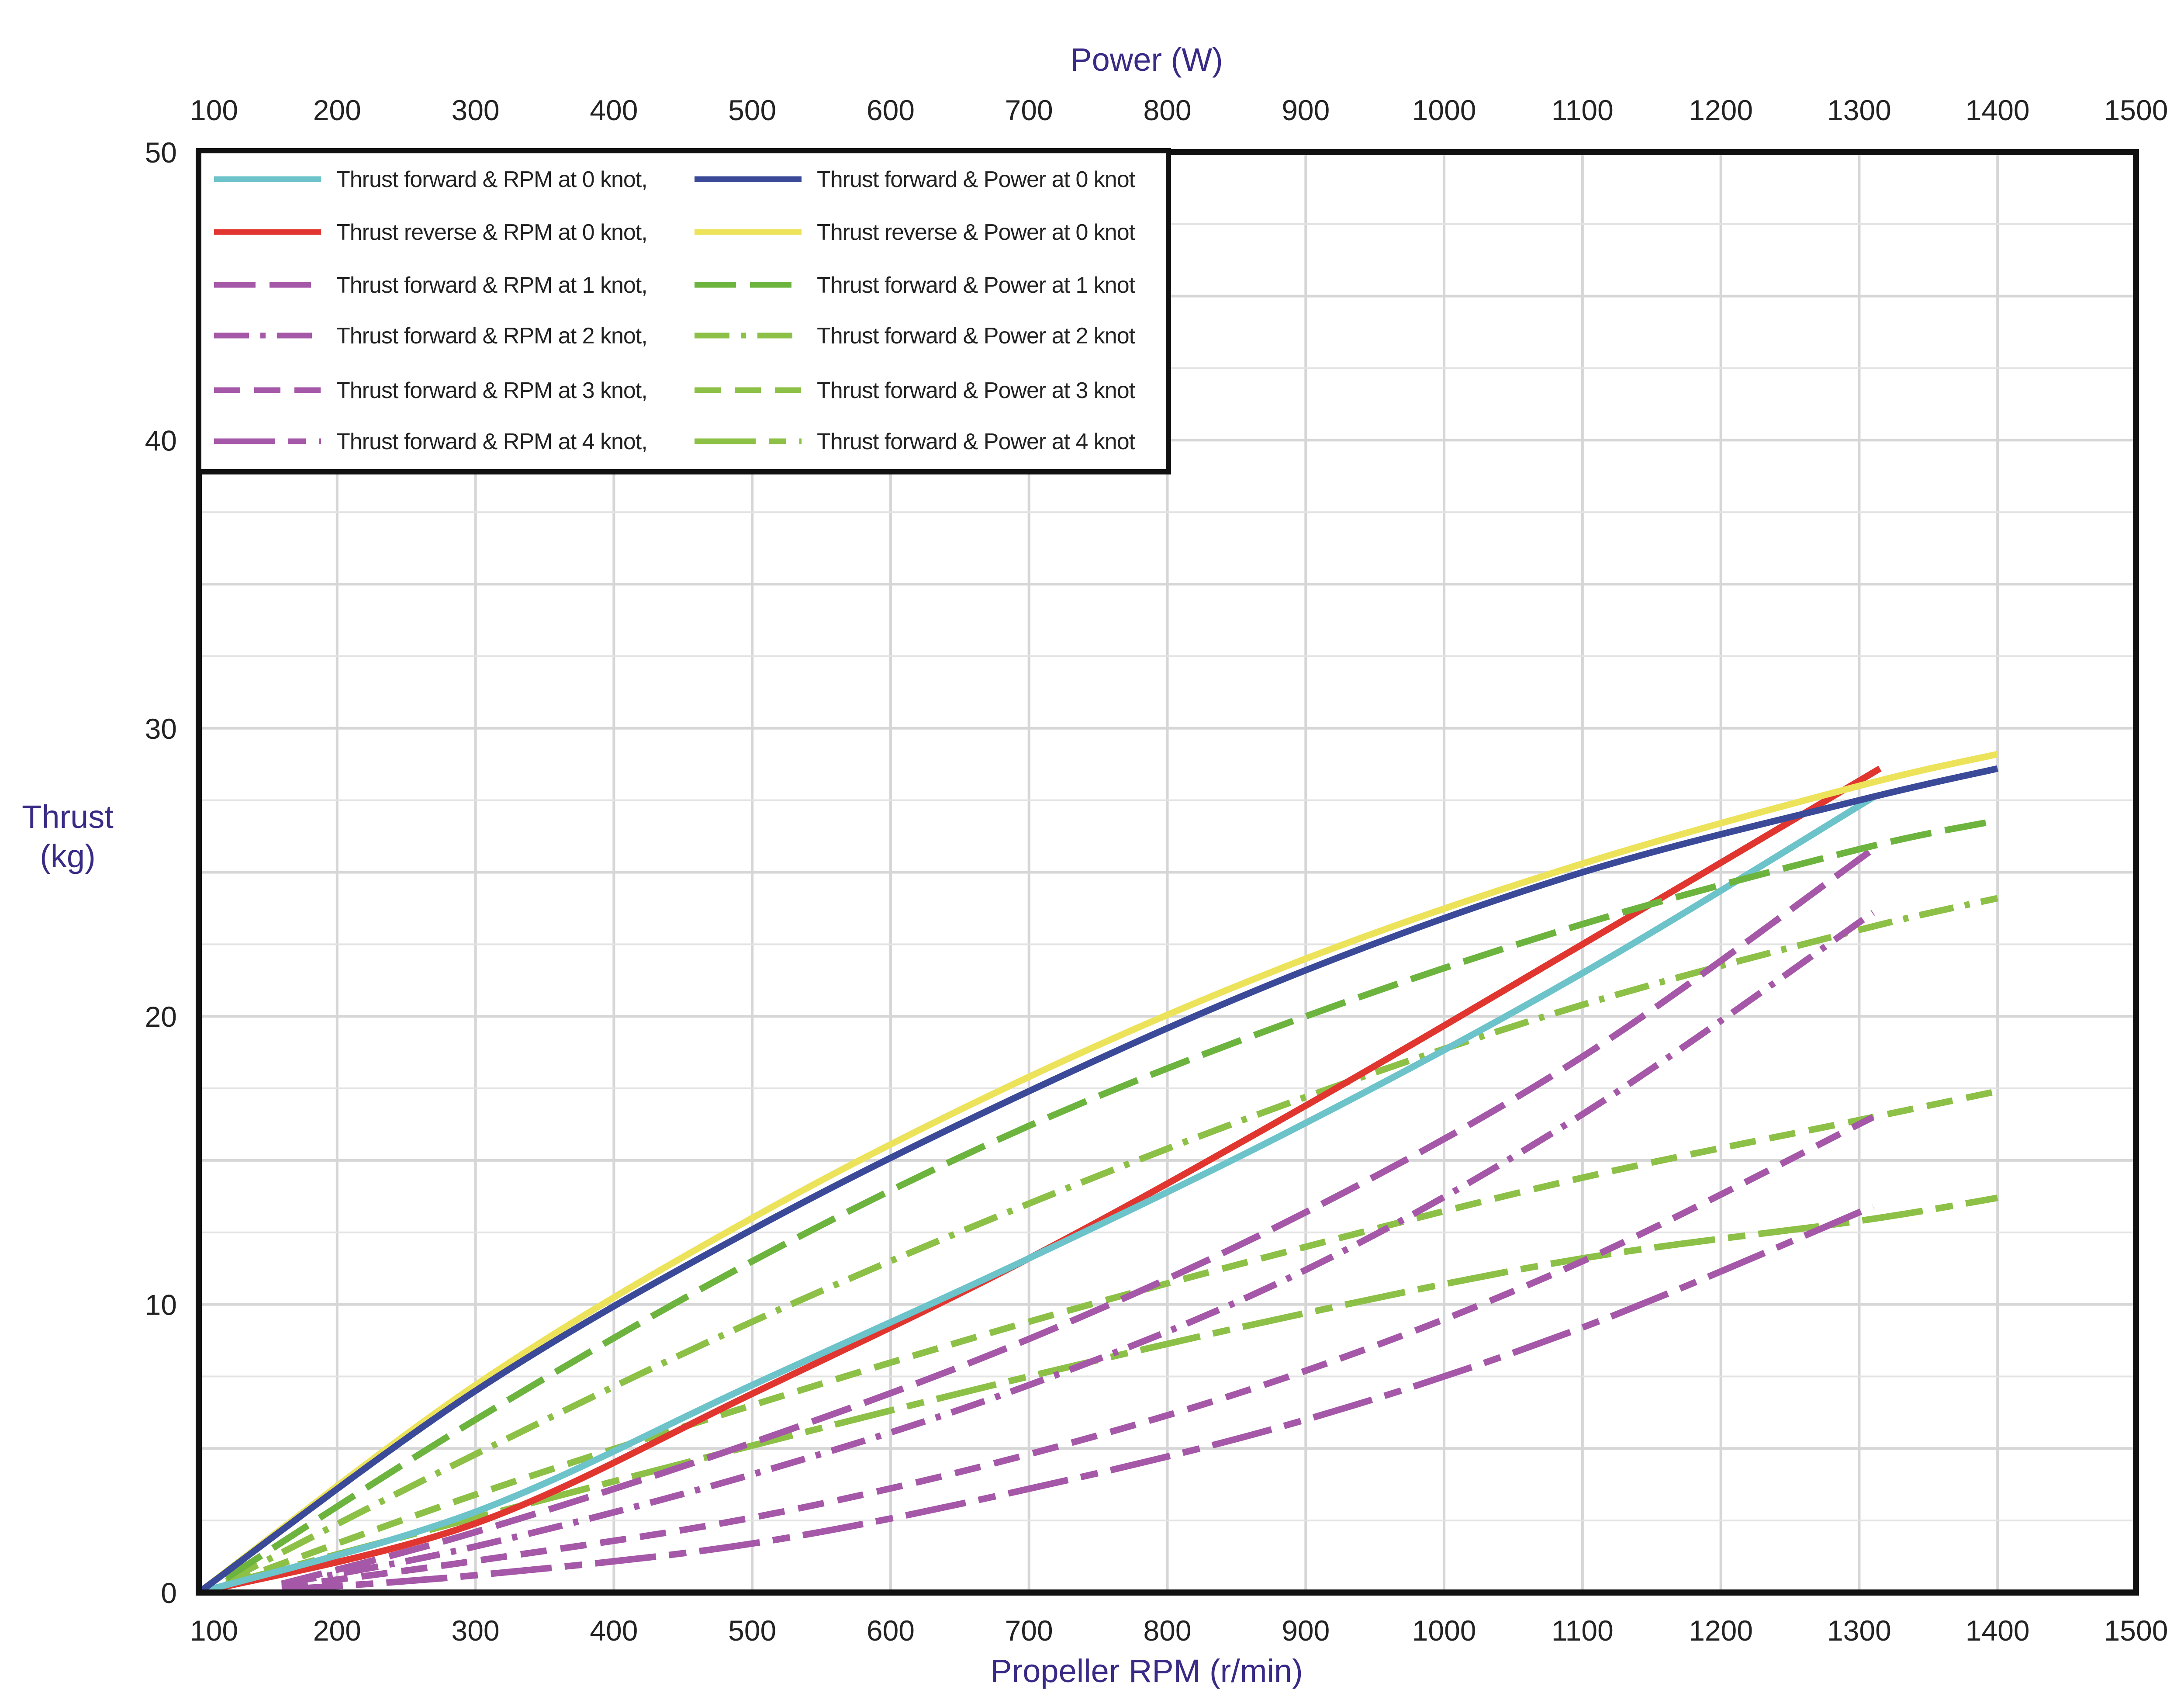 The width and height of the screenshot is (2184, 1700). What do you see at coordinates (214, 110) in the screenshot?
I see `x-top-tick-label: 100` at bounding box center [214, 110].